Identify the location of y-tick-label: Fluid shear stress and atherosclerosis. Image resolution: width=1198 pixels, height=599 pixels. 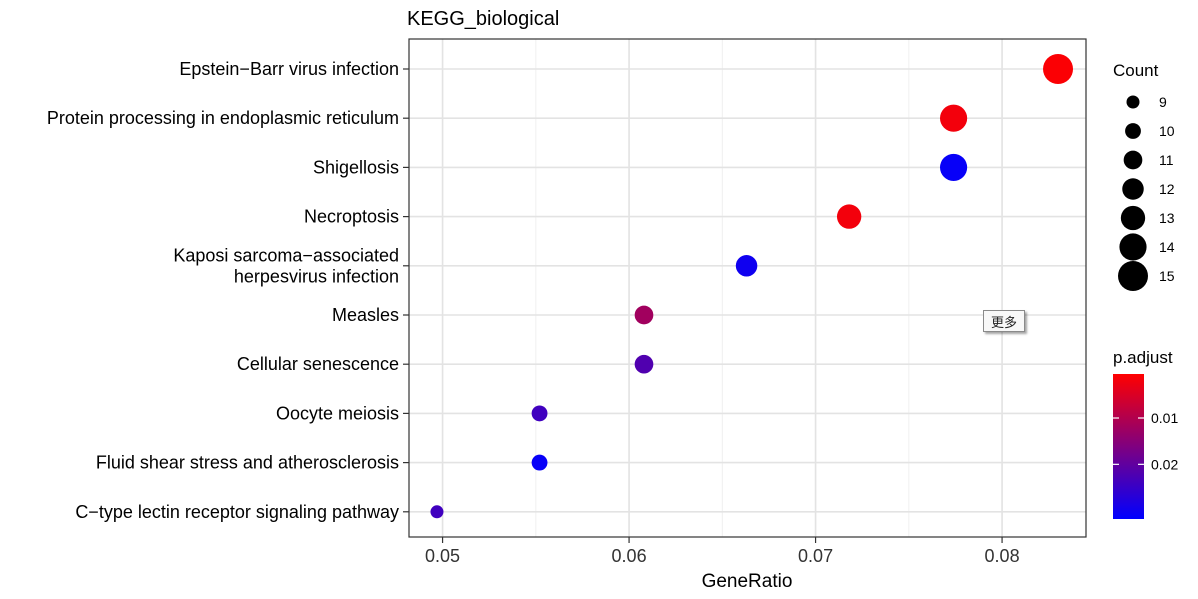
(247, 463).